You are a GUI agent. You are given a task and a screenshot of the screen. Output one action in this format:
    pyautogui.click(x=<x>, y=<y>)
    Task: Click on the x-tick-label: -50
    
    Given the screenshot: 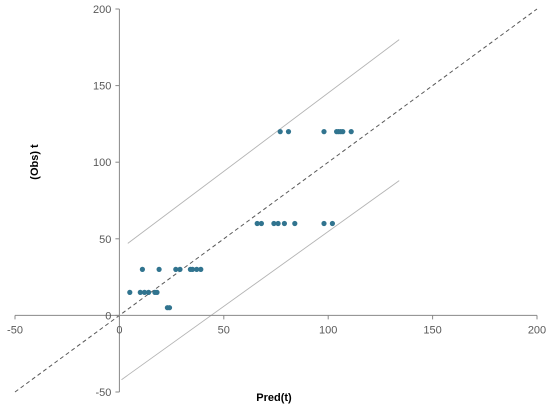 What is the action you would take?
    pyautogui.click(x=15, y=330)
    